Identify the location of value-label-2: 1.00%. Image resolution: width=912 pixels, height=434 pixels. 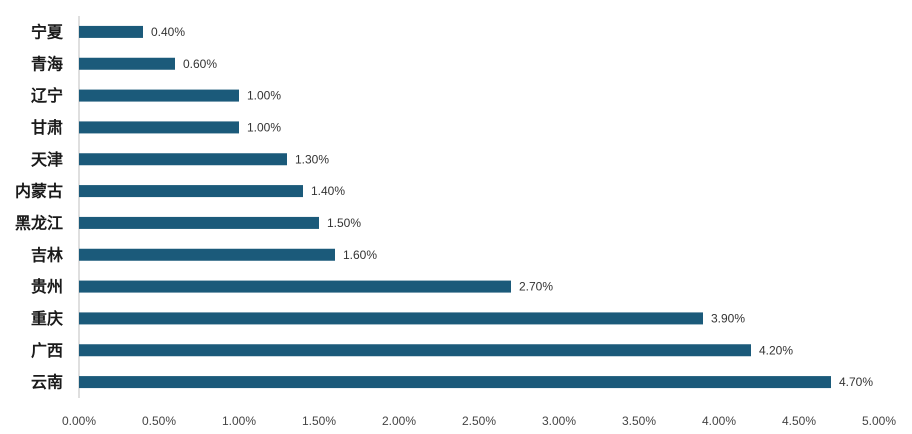
(264, 96).